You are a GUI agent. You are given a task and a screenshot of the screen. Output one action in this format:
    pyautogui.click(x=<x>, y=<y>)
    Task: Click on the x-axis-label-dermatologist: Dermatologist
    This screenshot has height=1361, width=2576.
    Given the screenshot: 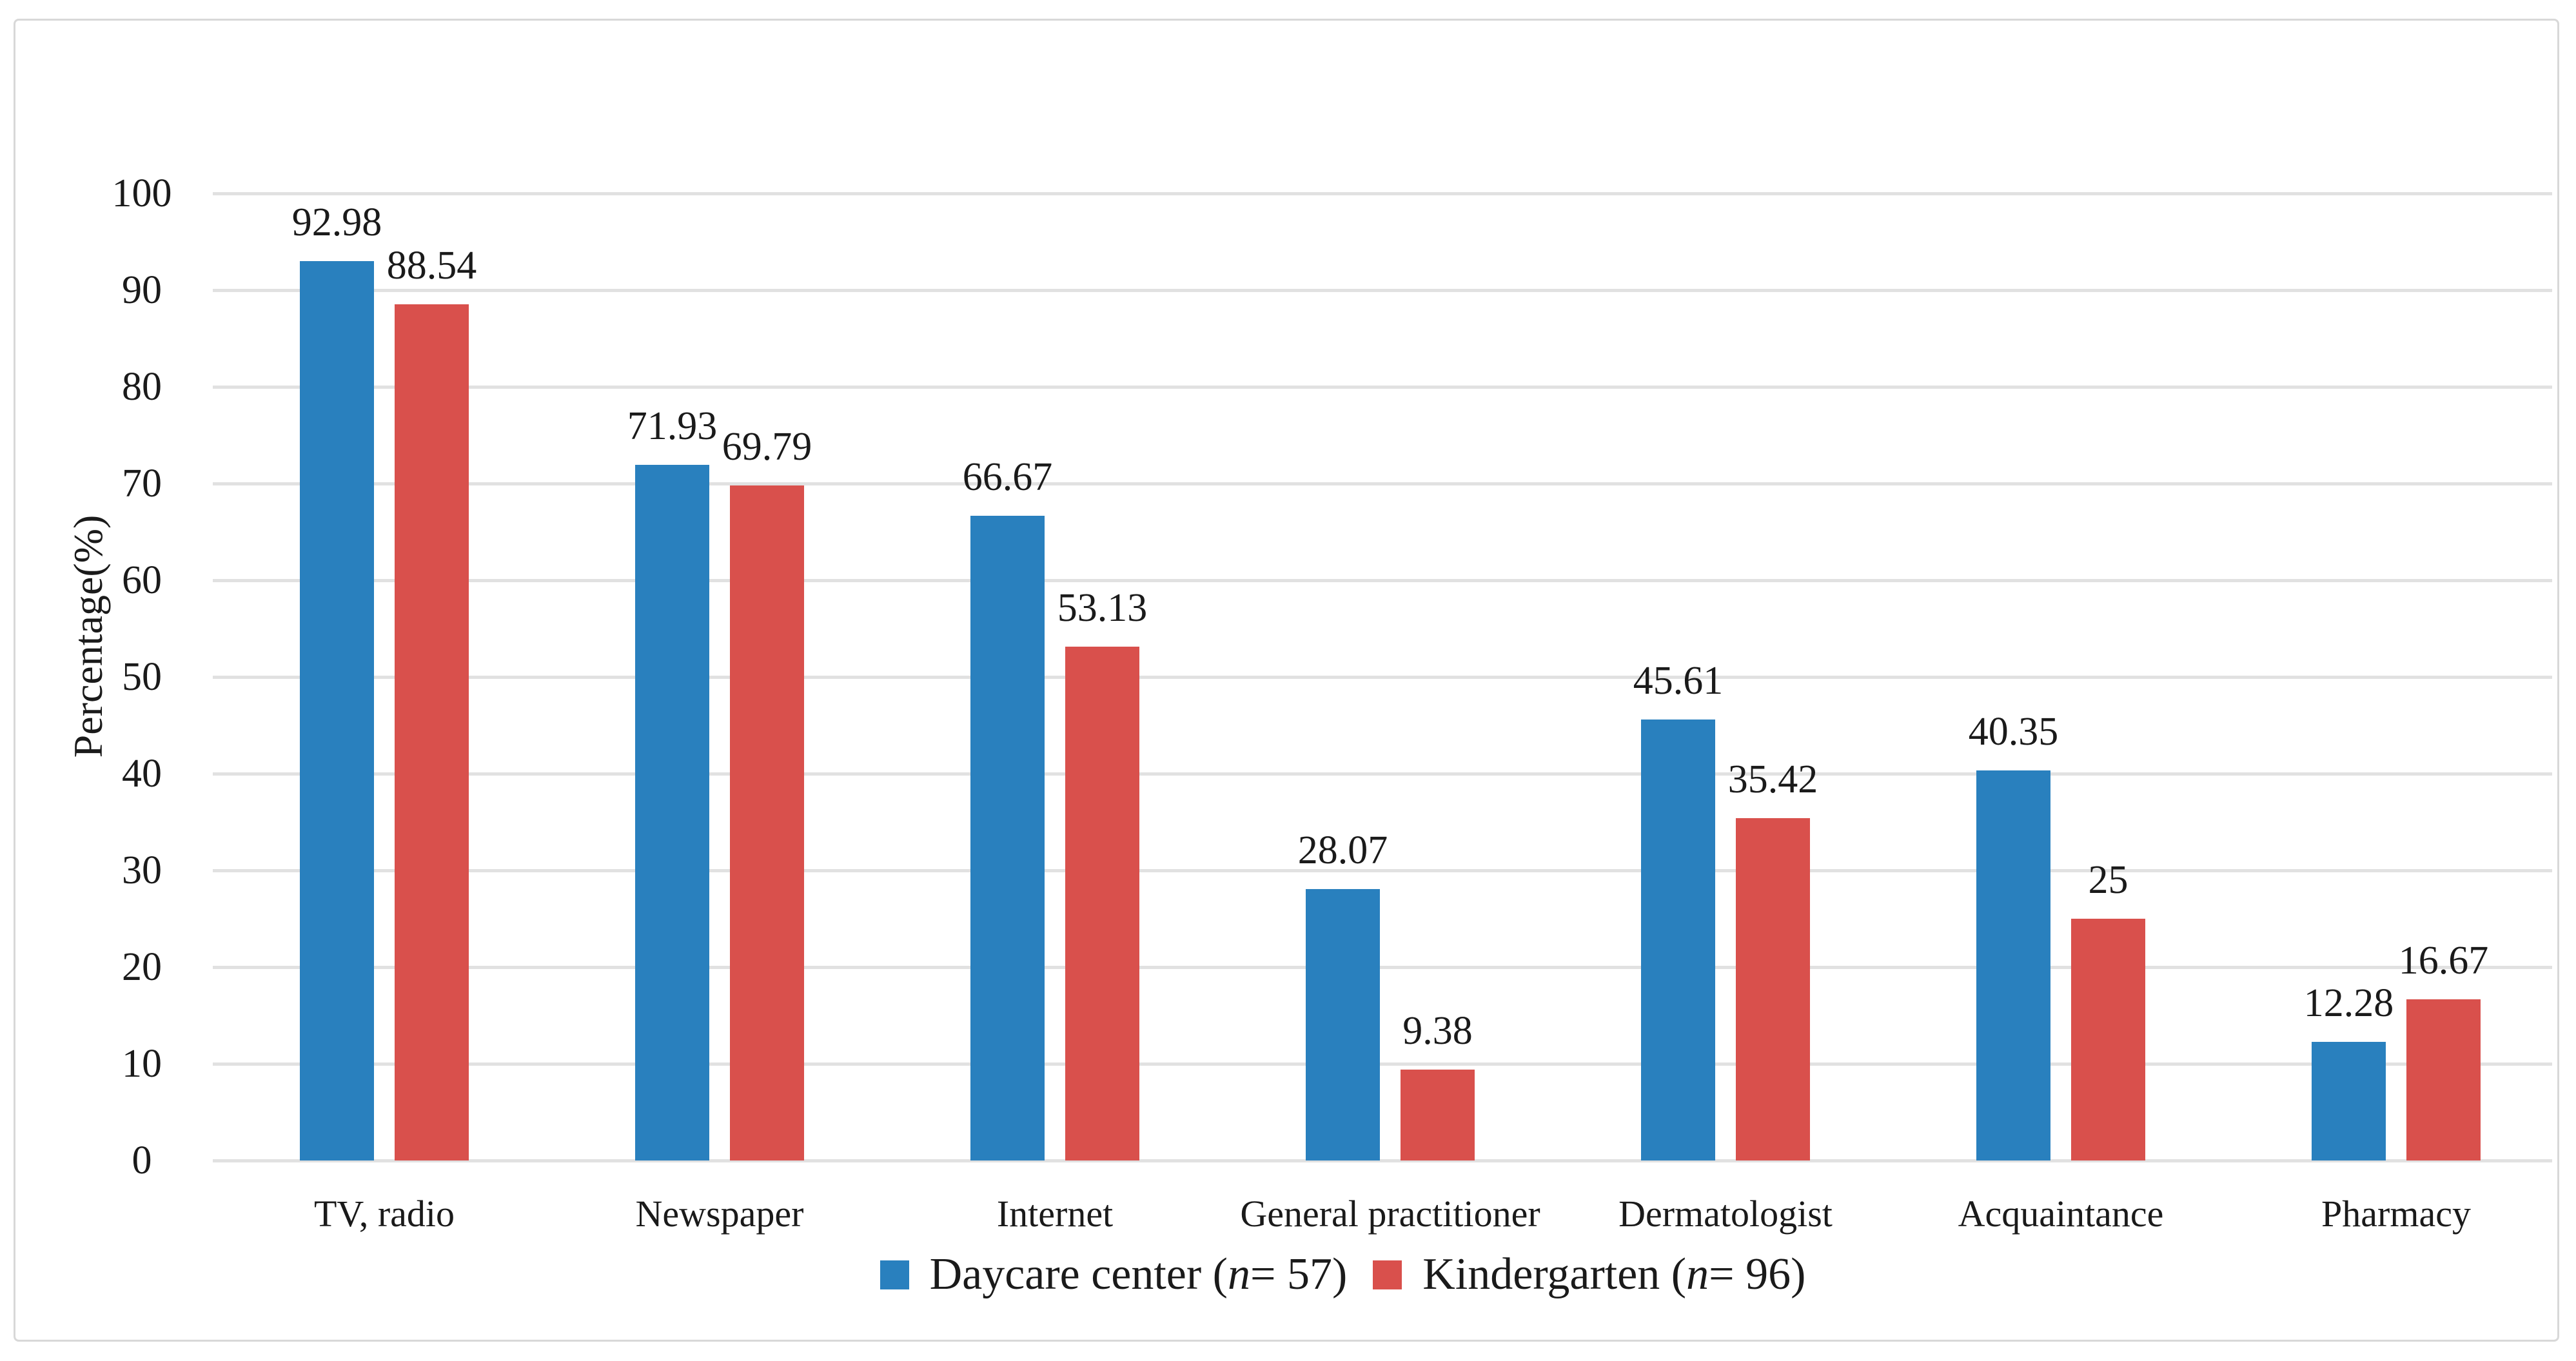 What is the action you would take?
    pyautogui.click(x=1726, y=1214)
    